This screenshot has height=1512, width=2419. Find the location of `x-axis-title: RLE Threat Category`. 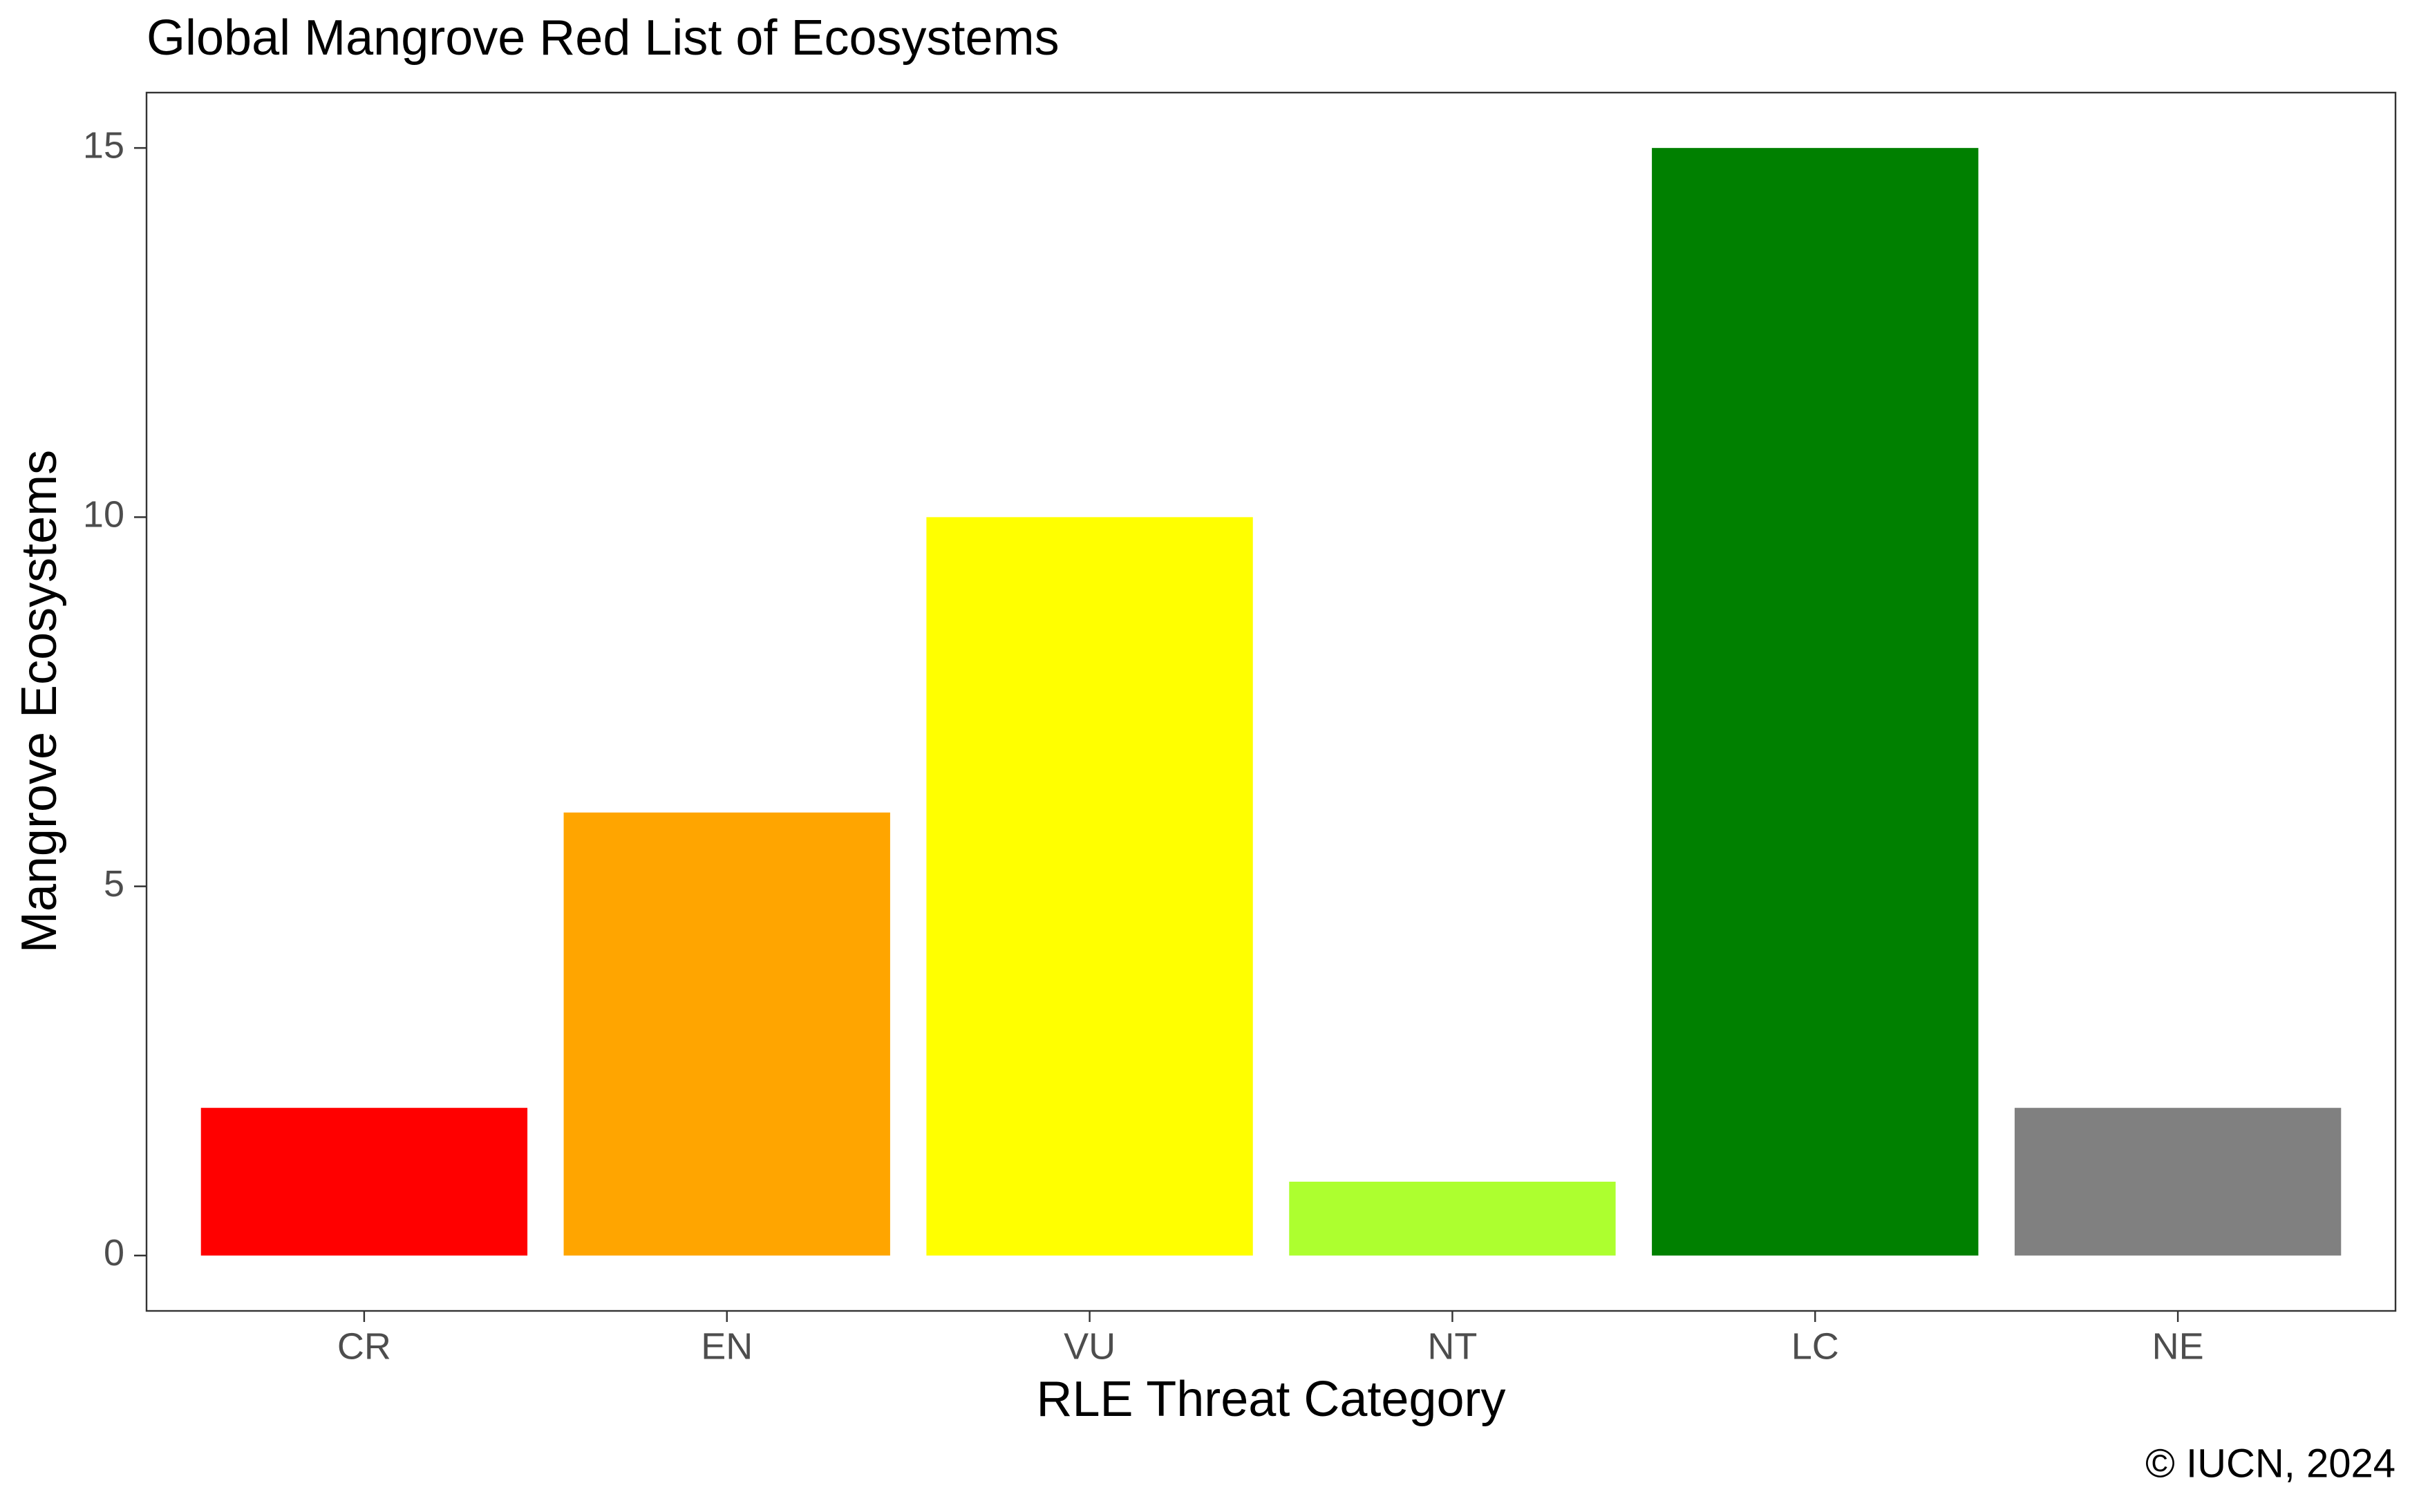

x-axis-title: RLE Threat Category is located at coordinates (1270, 1399).